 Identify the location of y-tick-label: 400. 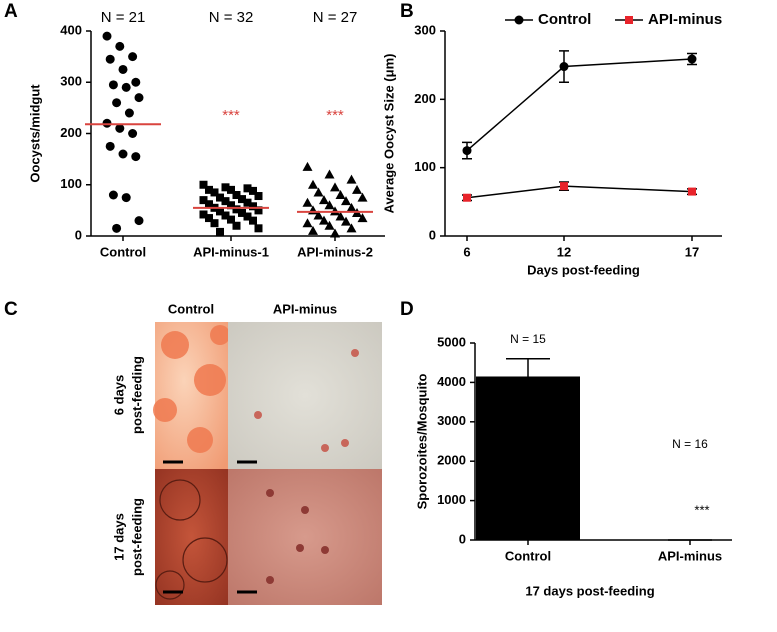
(71, 29).